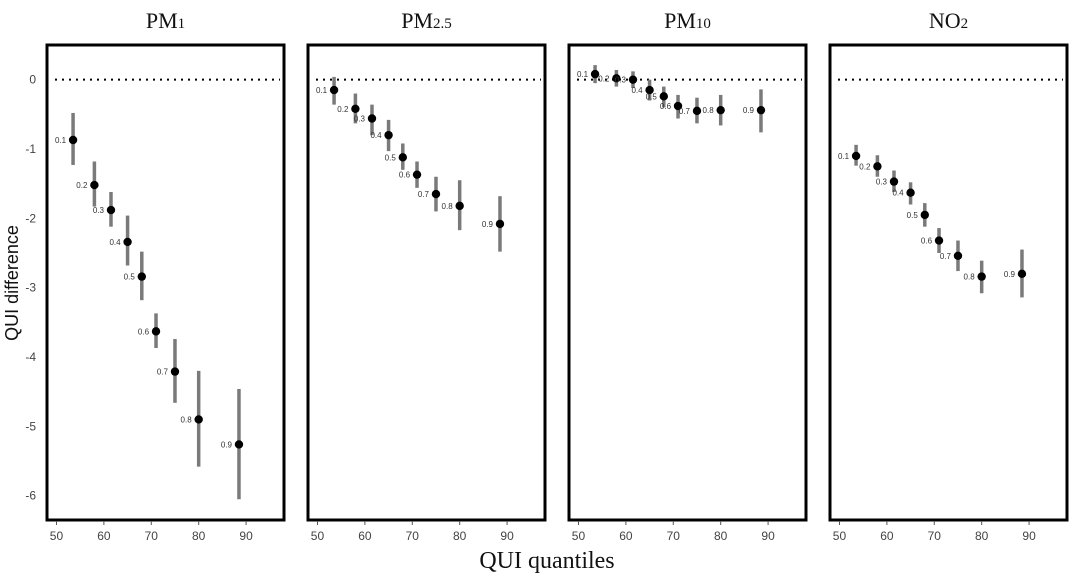  What do you see at coordinates (703, 24) in the screenshot?
I see `panel-title-subscript: 10` at bounding box center [703, 24].